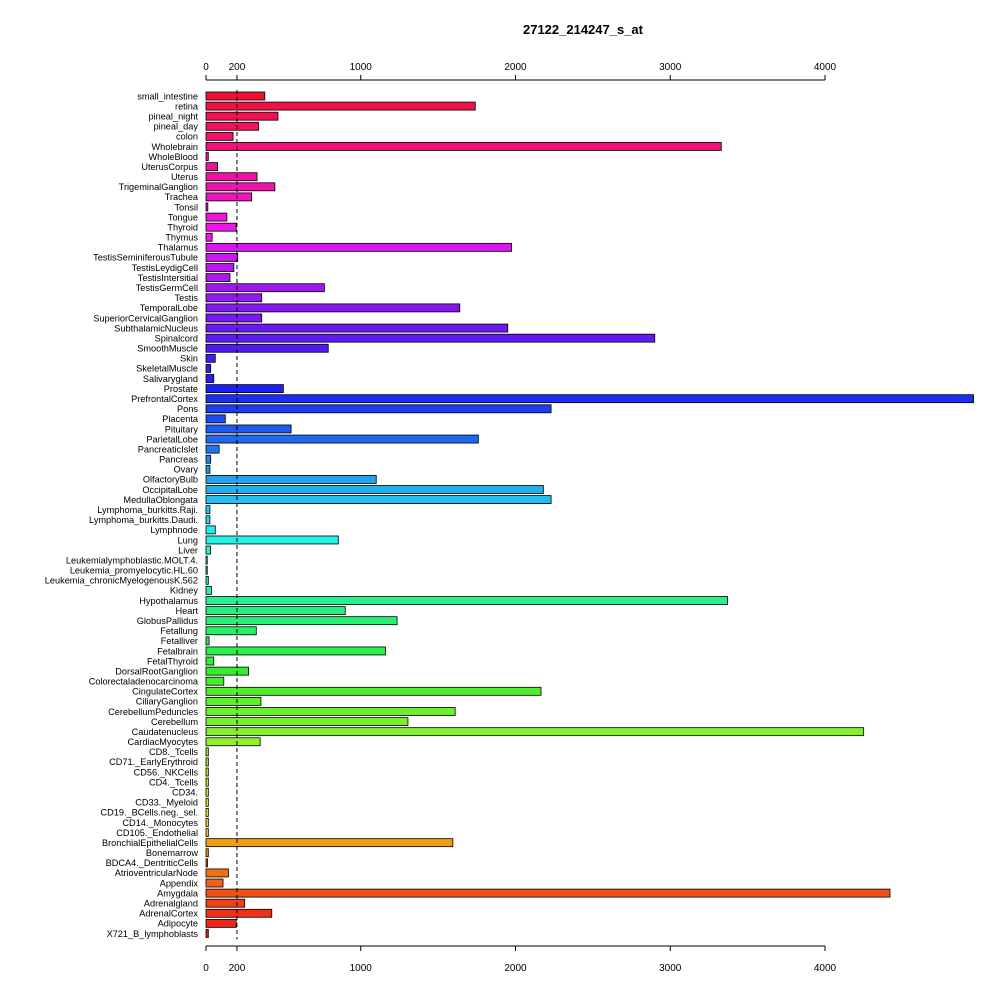 The image size is (1000, 1005). What do you see at coordinates (153, 934) in the screenshot?
I see `category-label: X721_B_lymphoblasts` at bounding box center [153, 934].